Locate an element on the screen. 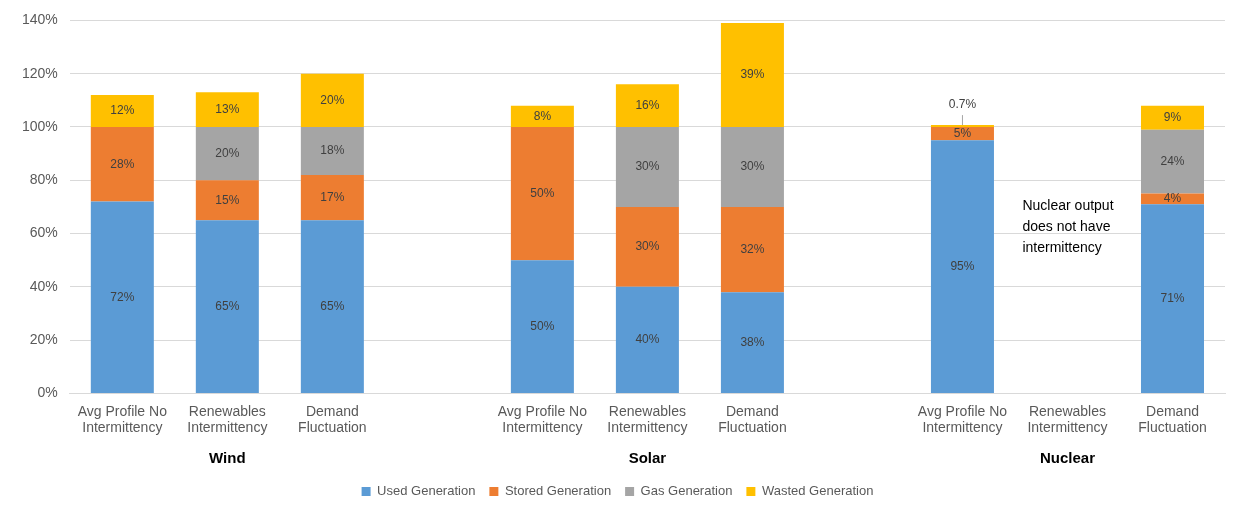 The image size is (1239, 510). annotation: Nuclear output does not have intermittency is located at coordinates (1068, 225).